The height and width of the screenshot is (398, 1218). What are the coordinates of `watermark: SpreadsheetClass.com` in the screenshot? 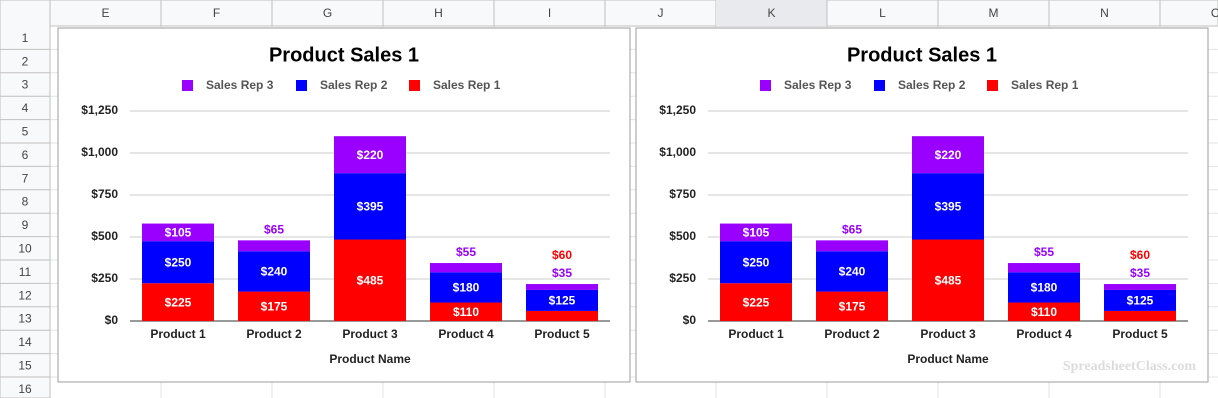 It's located at (1129, 366).